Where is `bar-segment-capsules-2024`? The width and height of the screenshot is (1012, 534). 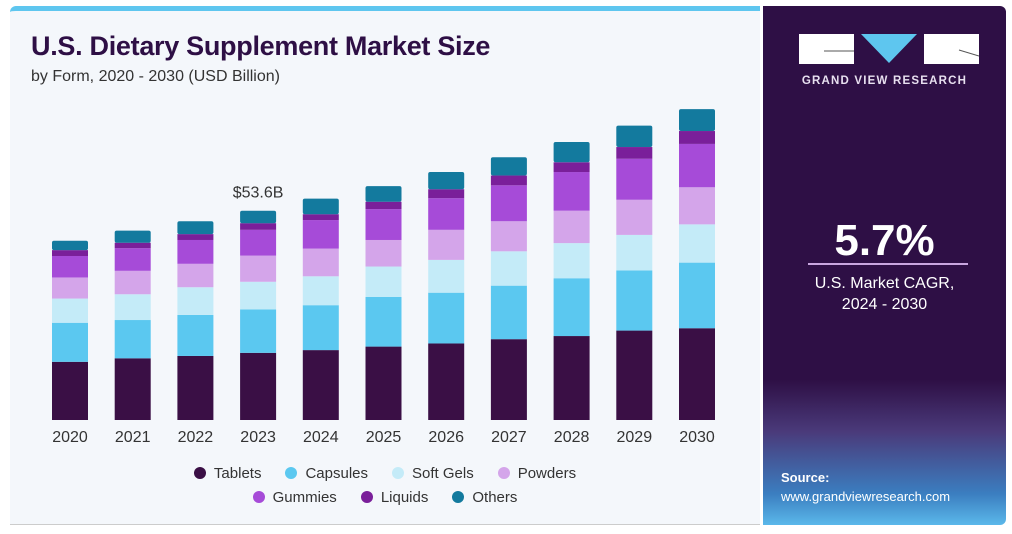 bar-segment-capsules-2024 is located at coordinates (320, 328).